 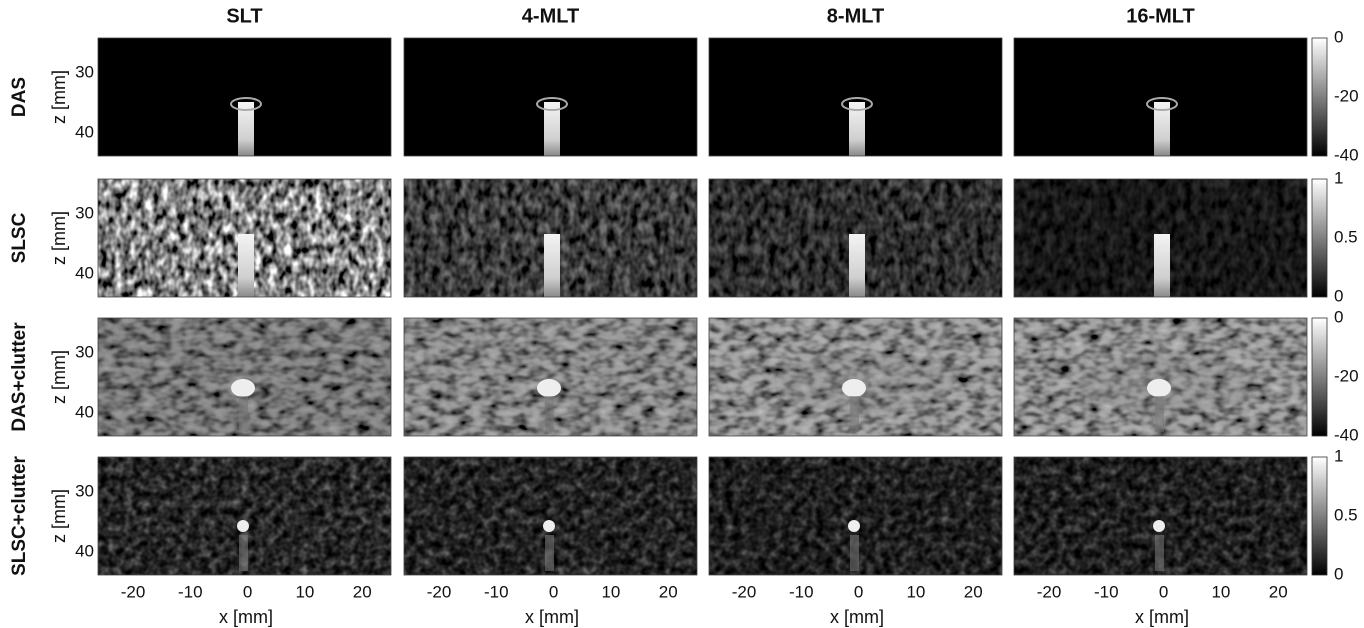 I want to click on clutter-glow, so click(x=864, y=383).